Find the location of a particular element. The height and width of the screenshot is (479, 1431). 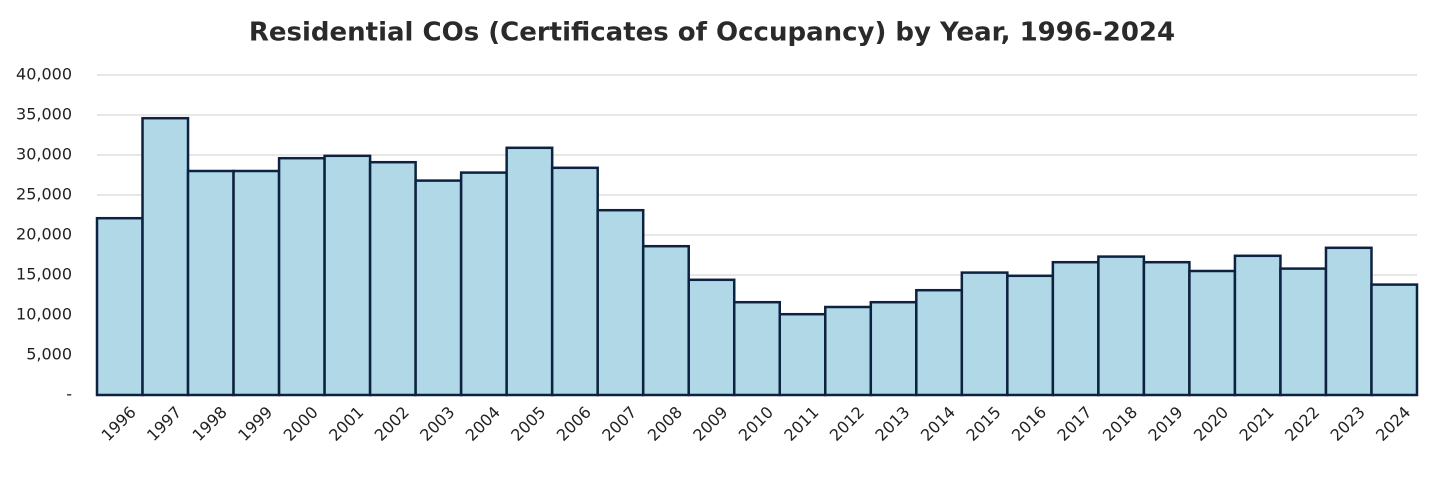

x-tick-label: 2018 is located at coordinates (1120, 424).